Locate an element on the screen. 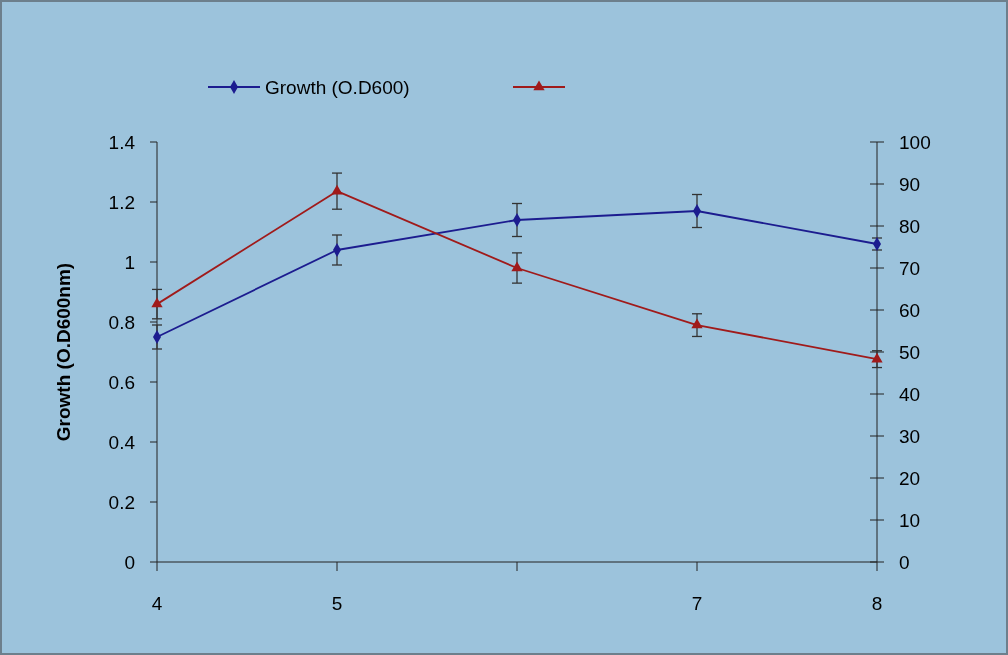  y2-tick-label: 20 is located at coordinates (910, 478).